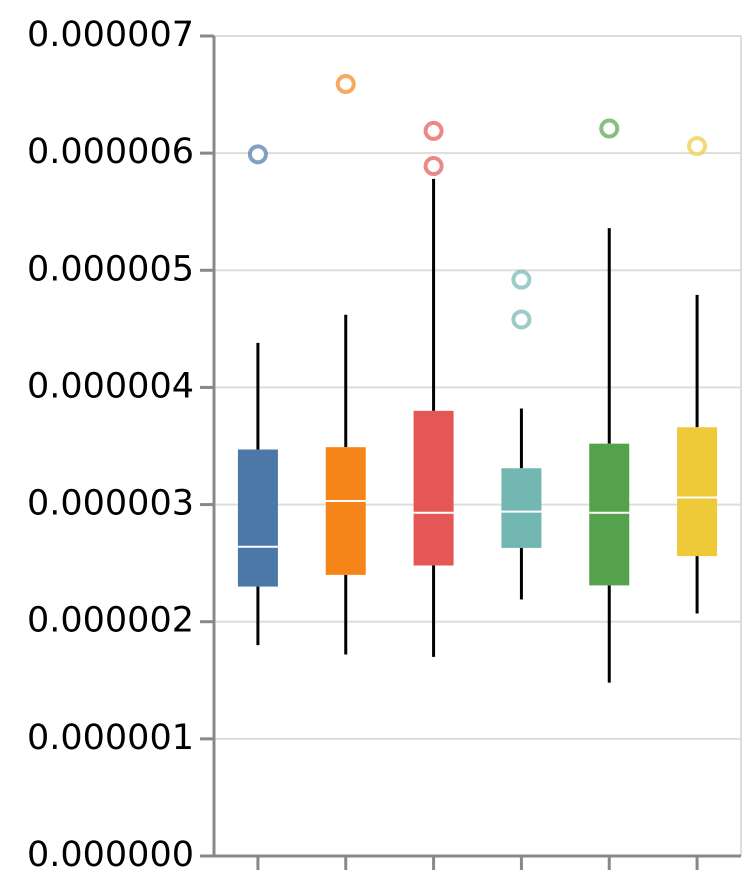  I want to click on y-tick-label: 0.000006, so click(110, 152).